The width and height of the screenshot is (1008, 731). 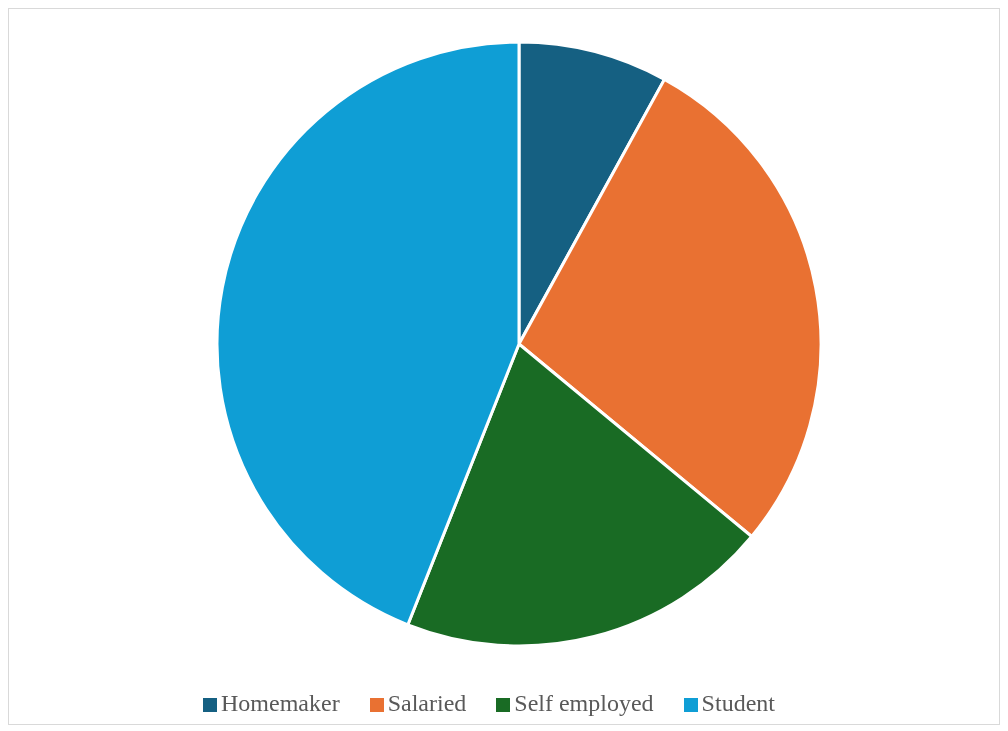 I want to click on legend-label: Student, so click(x=738, y=703).